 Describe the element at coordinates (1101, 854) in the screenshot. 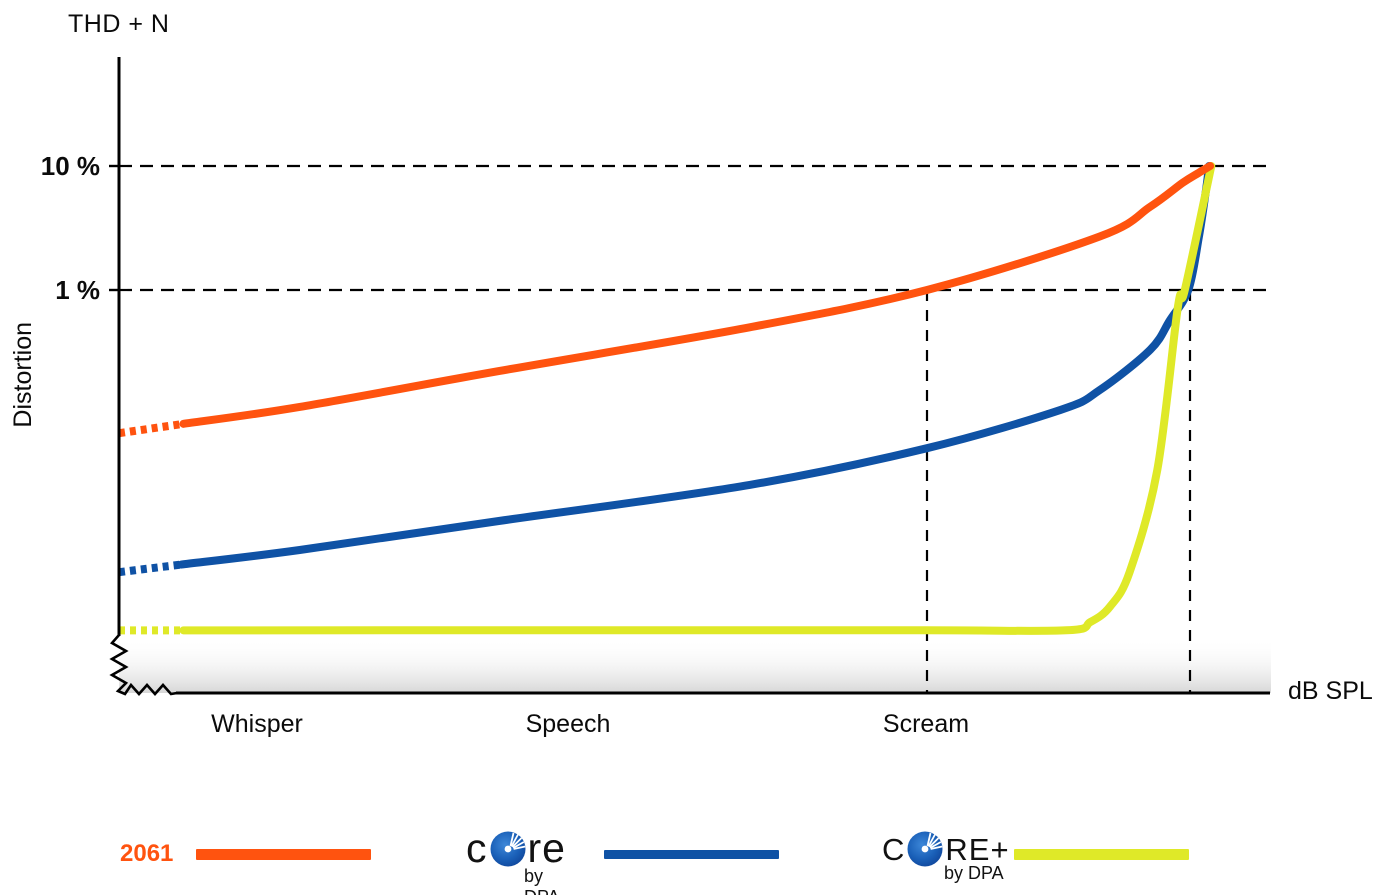

I see `legend-core-plus-line-swatch` at that location.